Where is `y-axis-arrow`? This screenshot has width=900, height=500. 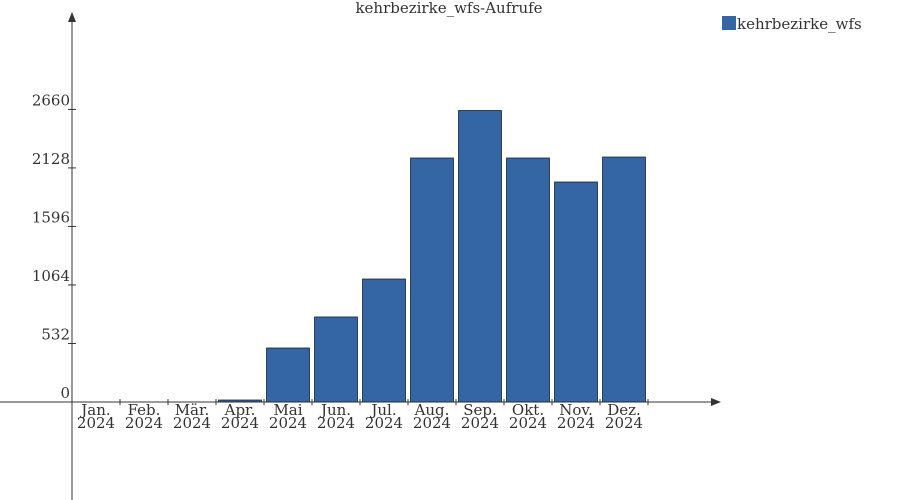
y-axis-arrow is located at coordinates (72, 17).